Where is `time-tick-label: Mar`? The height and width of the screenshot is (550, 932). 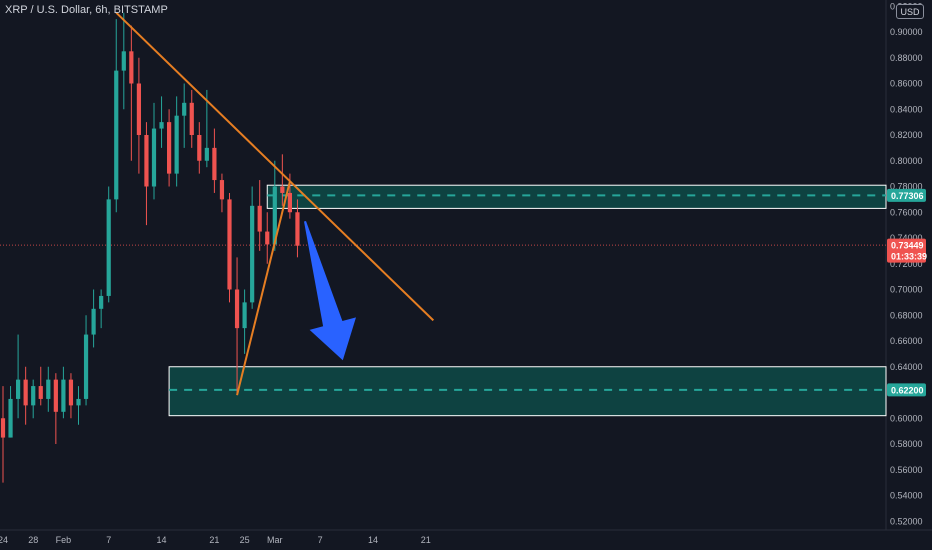 time-tick-label: Mar is located at coordinates (275, 540).